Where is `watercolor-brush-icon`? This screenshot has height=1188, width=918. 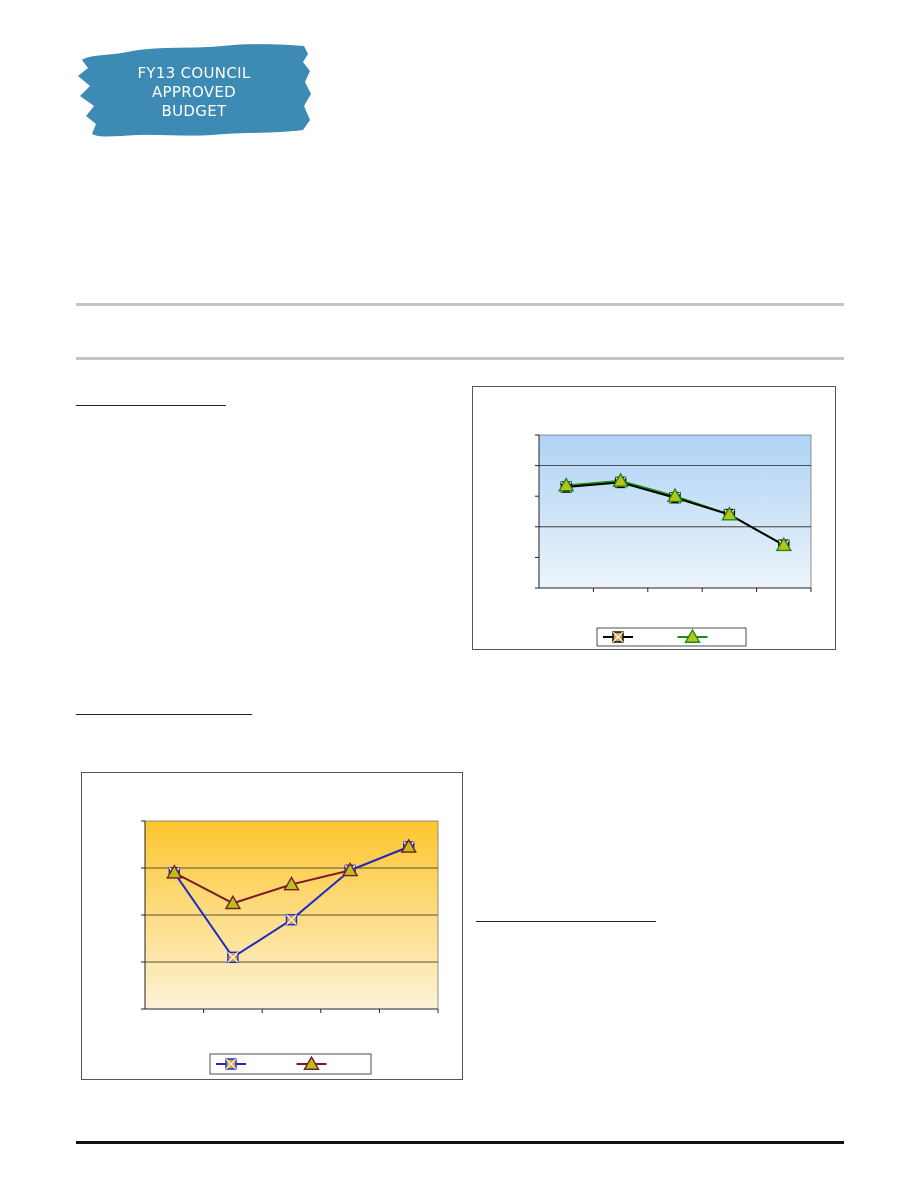 watercolor-brush-icon is located at coordinates (194, 90).